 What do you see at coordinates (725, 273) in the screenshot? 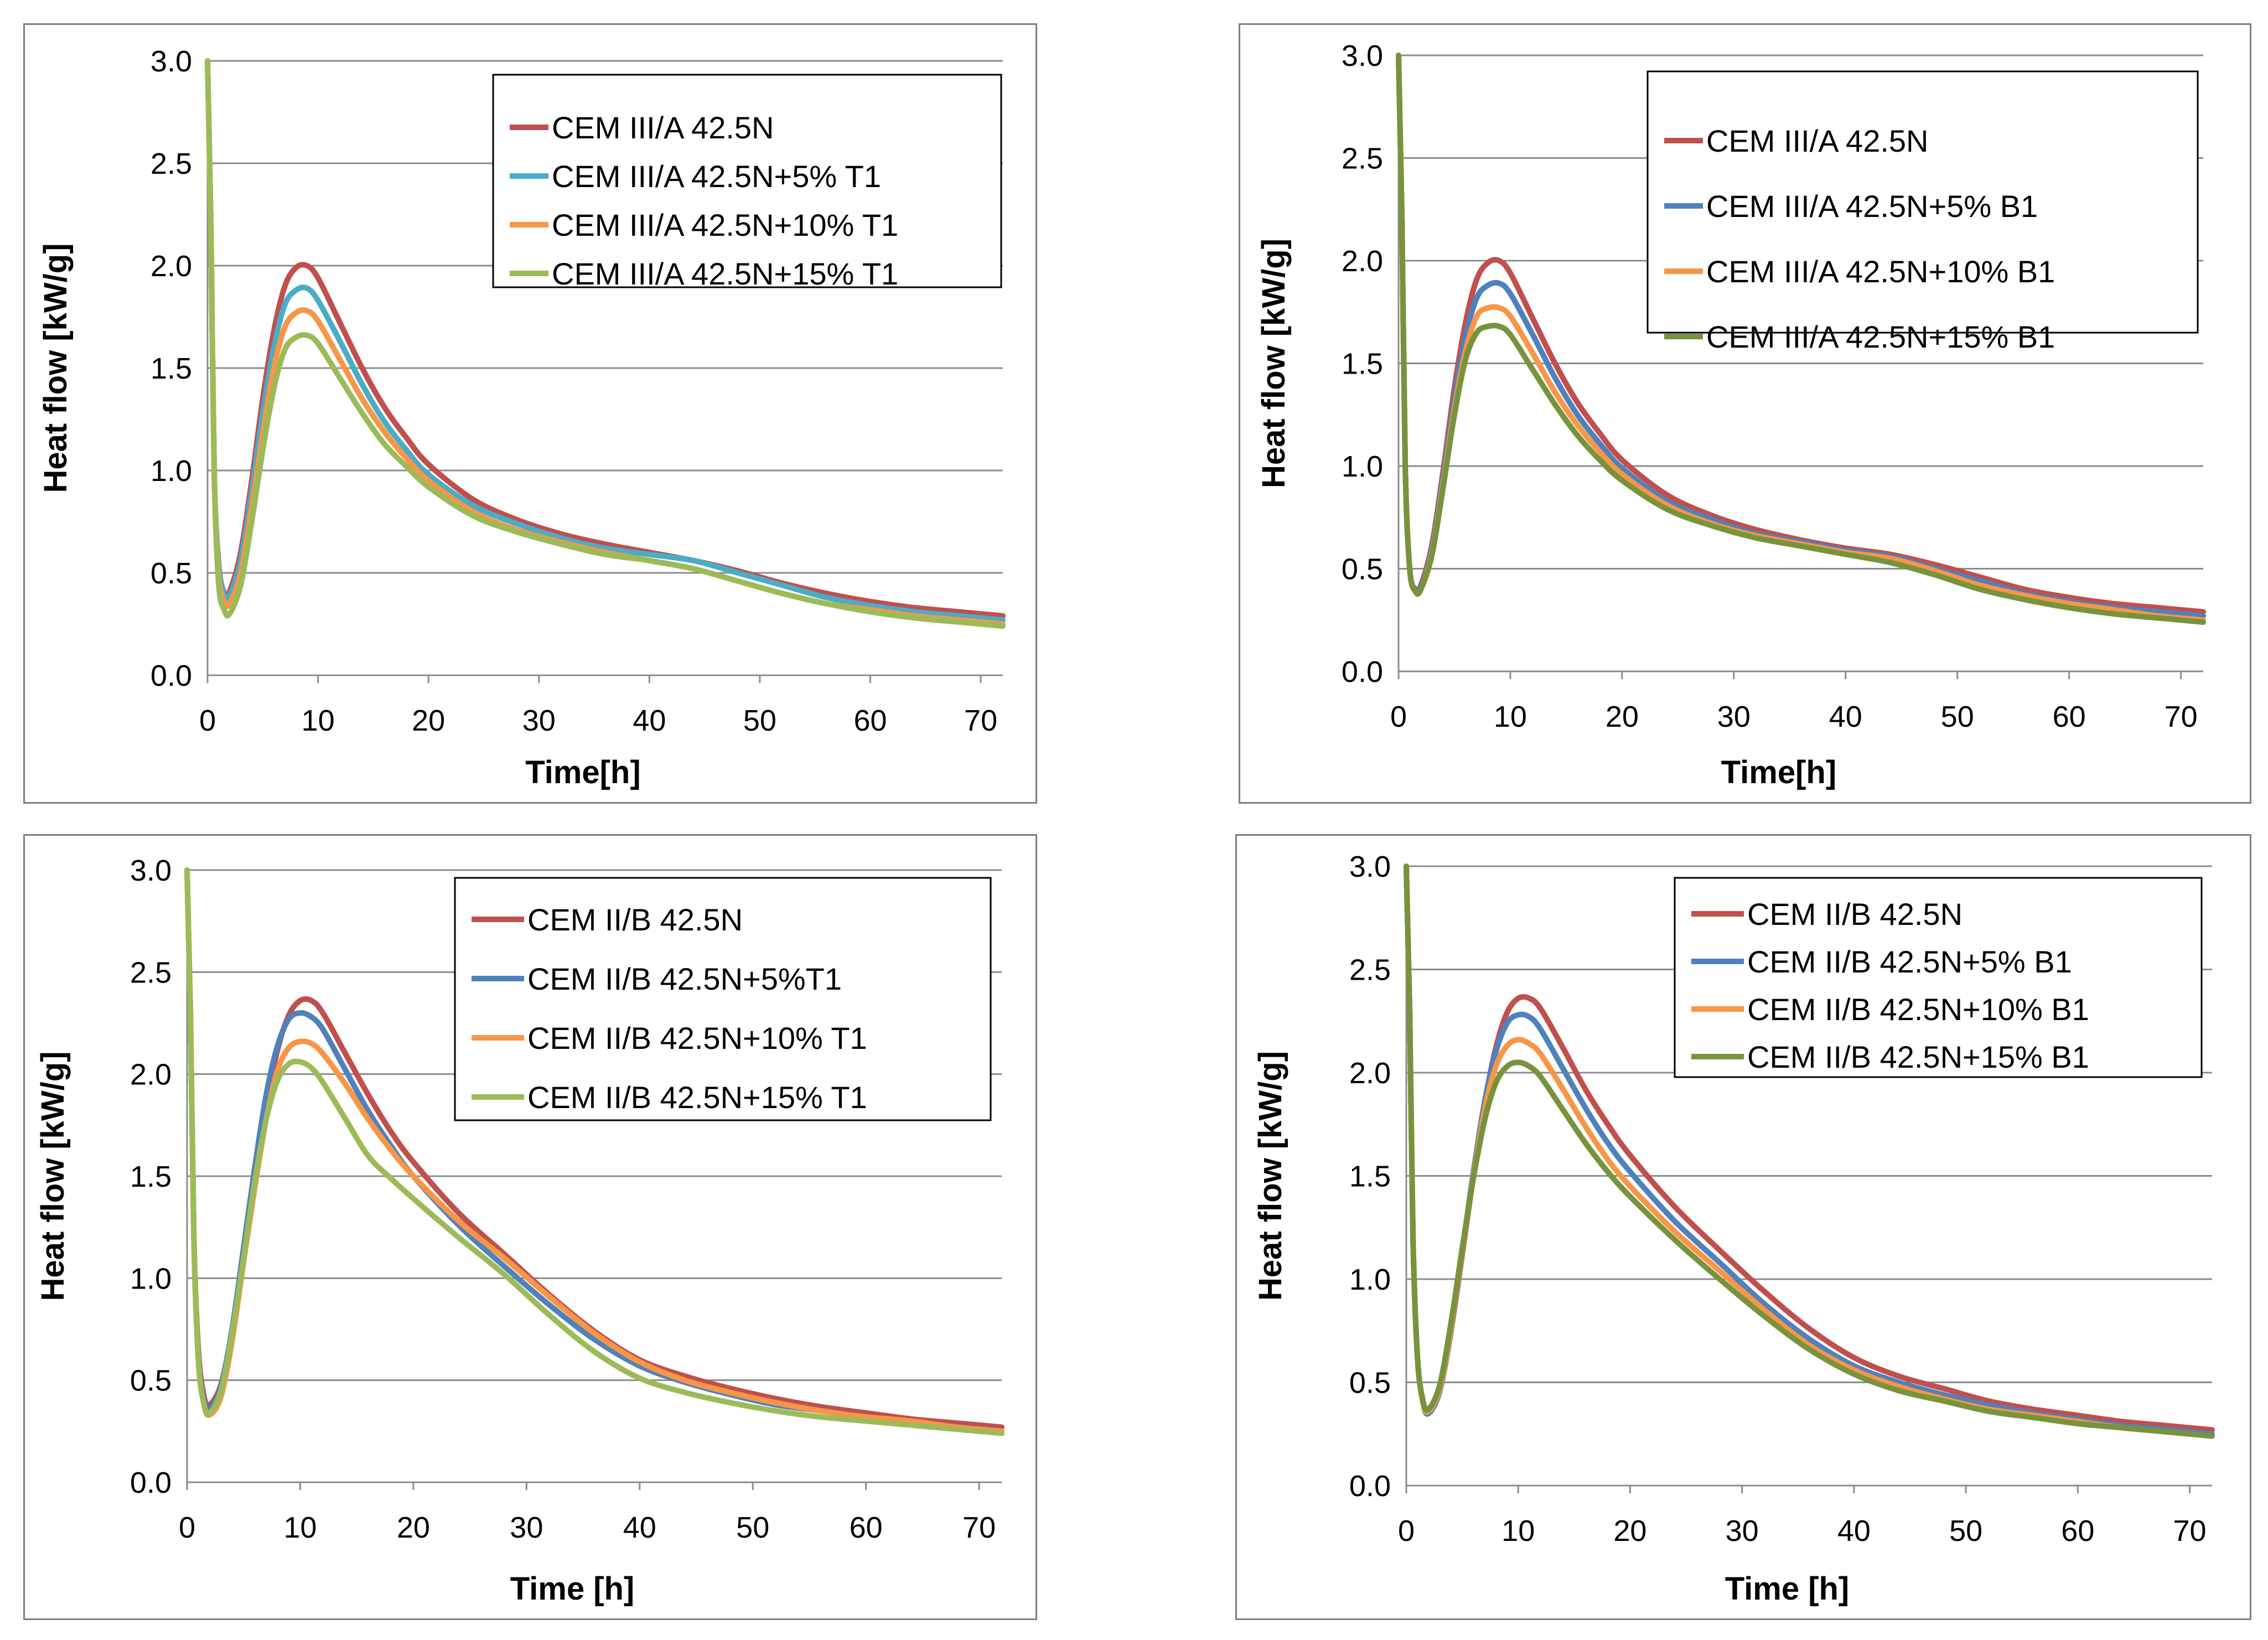
I see `legend-label: CEM III/A 42.5N+15% T1` at bounding box center [725, 273].